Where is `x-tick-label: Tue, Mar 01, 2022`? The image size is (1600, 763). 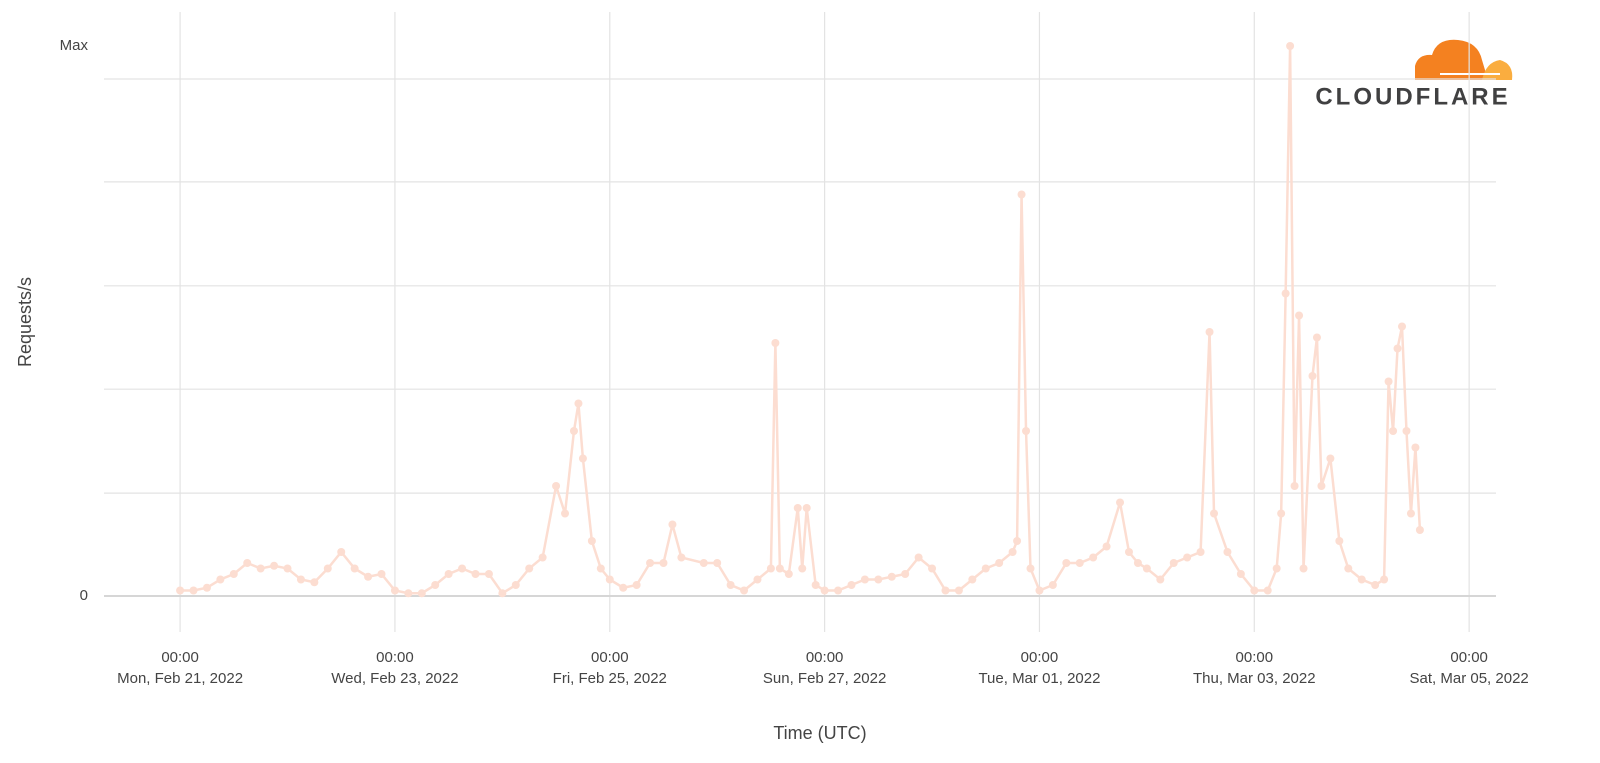 x-tick-label: Tue, Mar 01, 2022 is located at coordinates (1039, 678).